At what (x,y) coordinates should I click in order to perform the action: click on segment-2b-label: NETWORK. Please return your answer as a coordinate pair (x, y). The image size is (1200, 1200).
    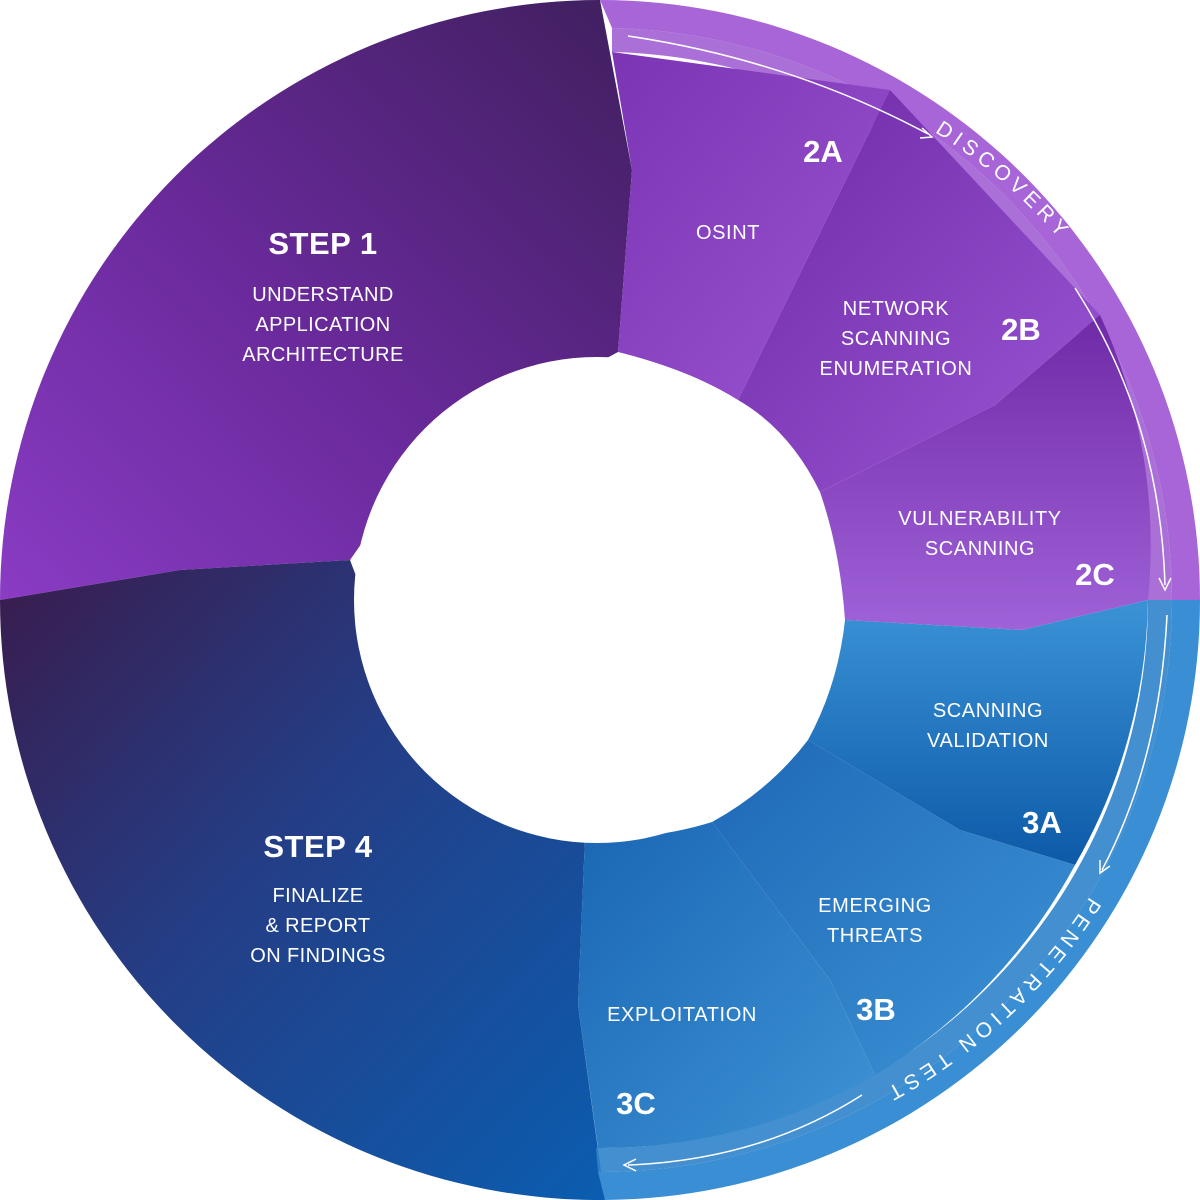
    Looking at the image, I should click on (896, 309).